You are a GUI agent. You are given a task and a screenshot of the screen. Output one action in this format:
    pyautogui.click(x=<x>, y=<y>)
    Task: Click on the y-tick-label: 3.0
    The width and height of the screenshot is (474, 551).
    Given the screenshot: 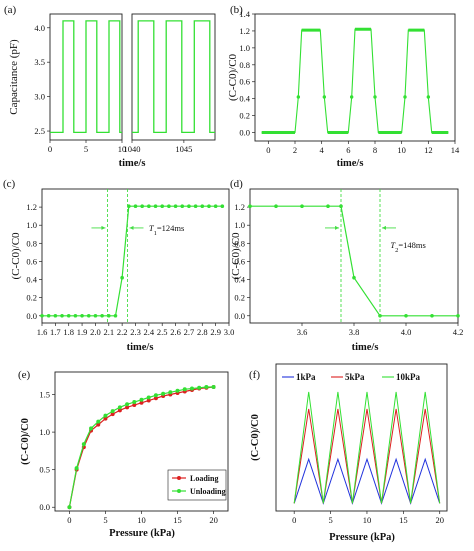 What is the action you would take?
    pyautogui.click(x=39, y=97)
    